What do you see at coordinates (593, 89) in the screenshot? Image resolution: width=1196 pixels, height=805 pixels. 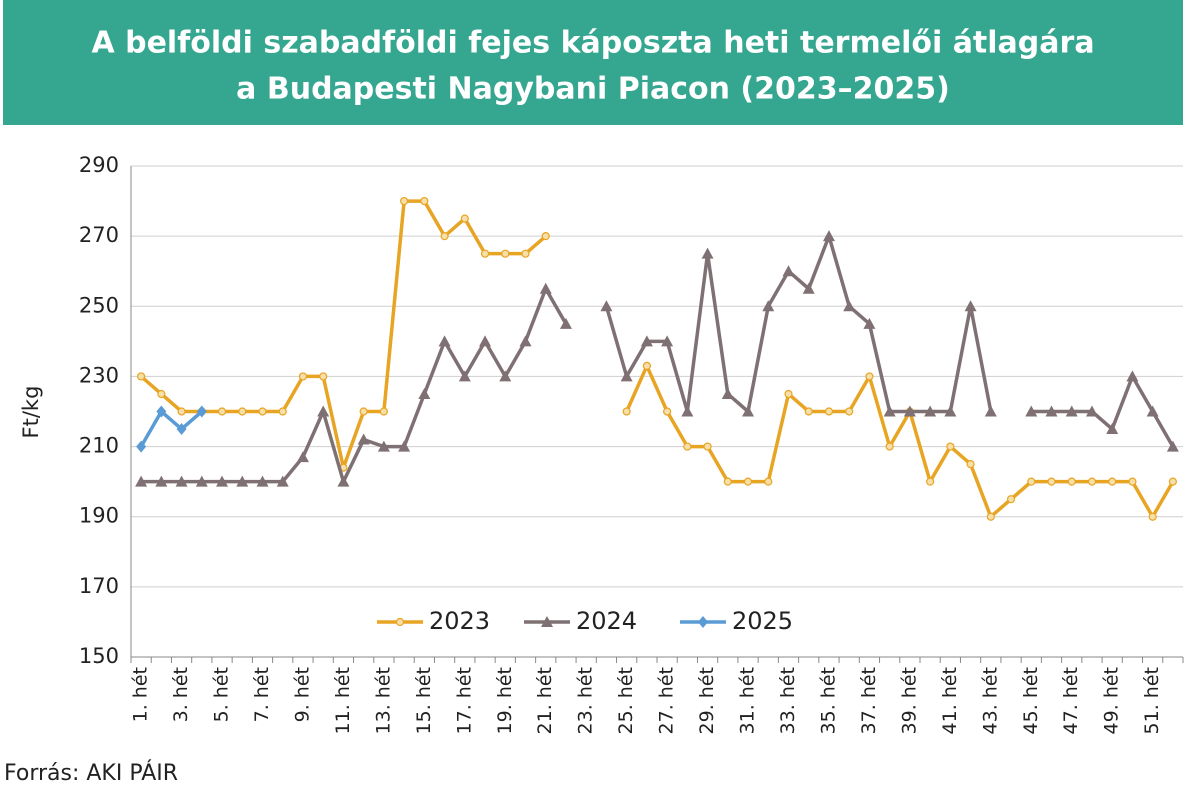 I see `chart-title: a Budapesti Nagybani Piacon (2023–2025)` at bounding box center [593, 89].